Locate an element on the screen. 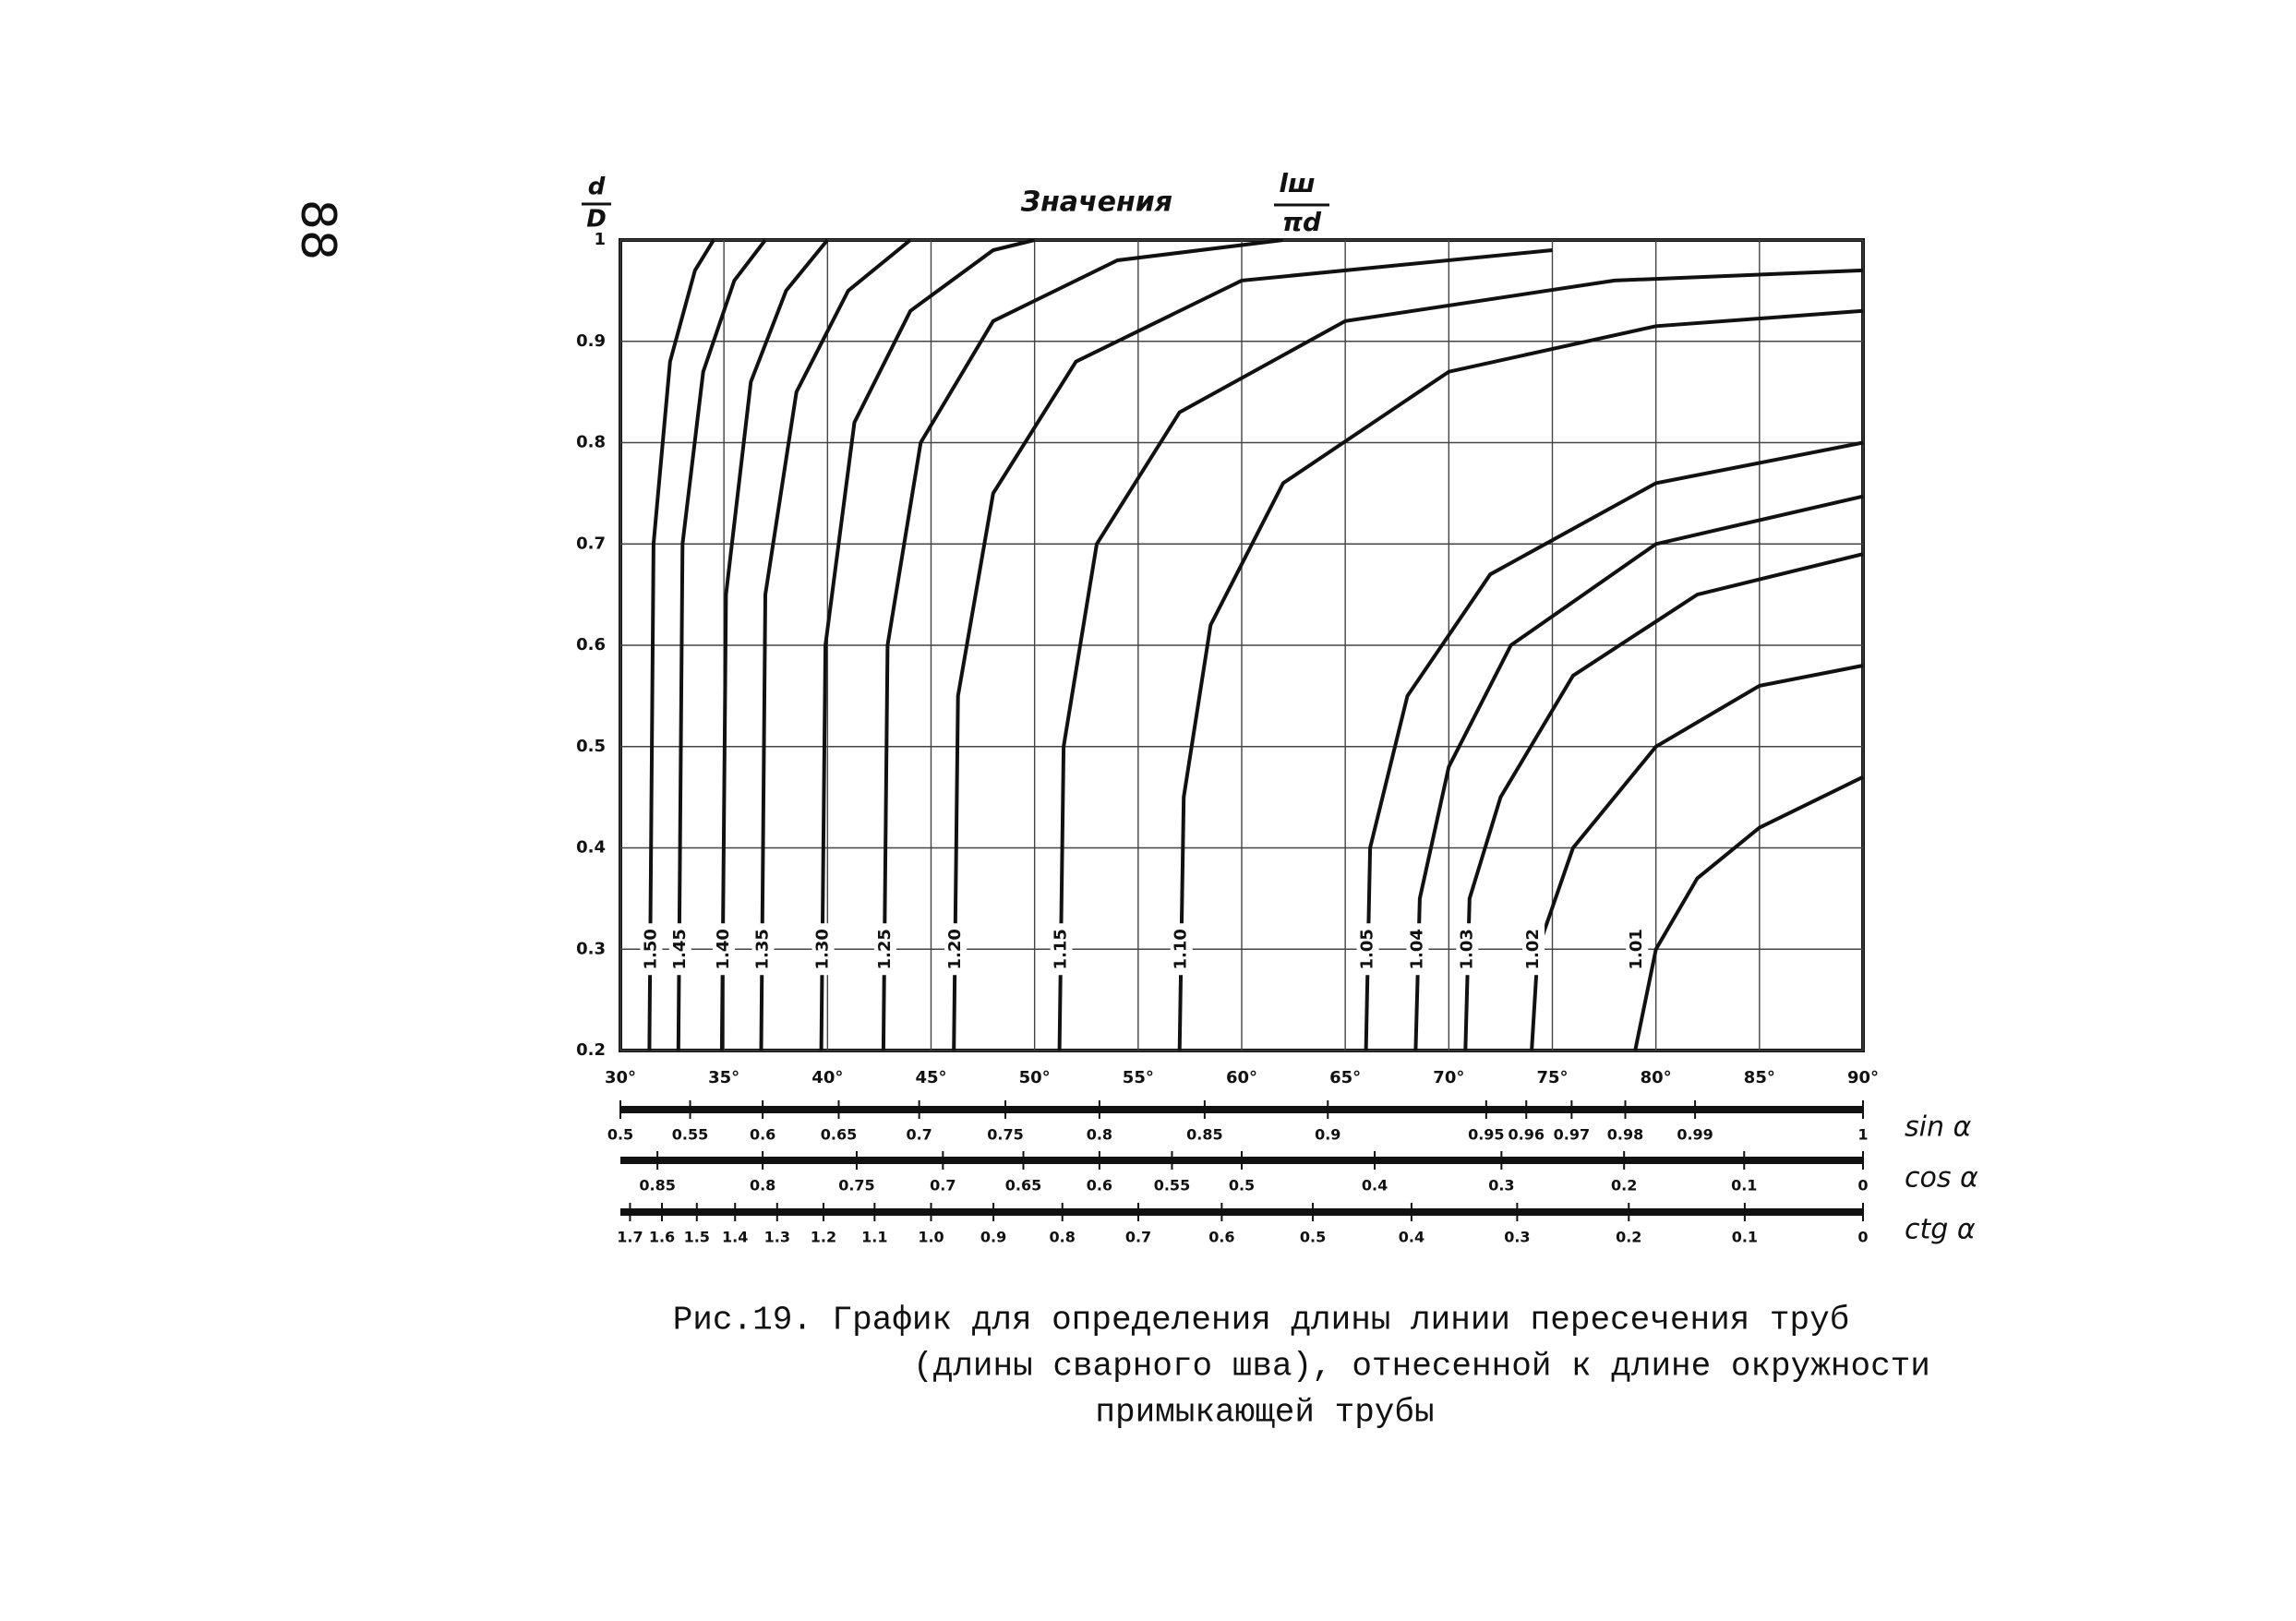  curve-label: 1.03 is located at coordinates (1466, 949).